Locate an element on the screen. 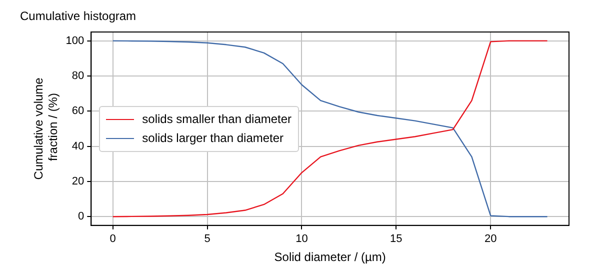  y-tick-label: 40 is located at coordinates (78, 146).